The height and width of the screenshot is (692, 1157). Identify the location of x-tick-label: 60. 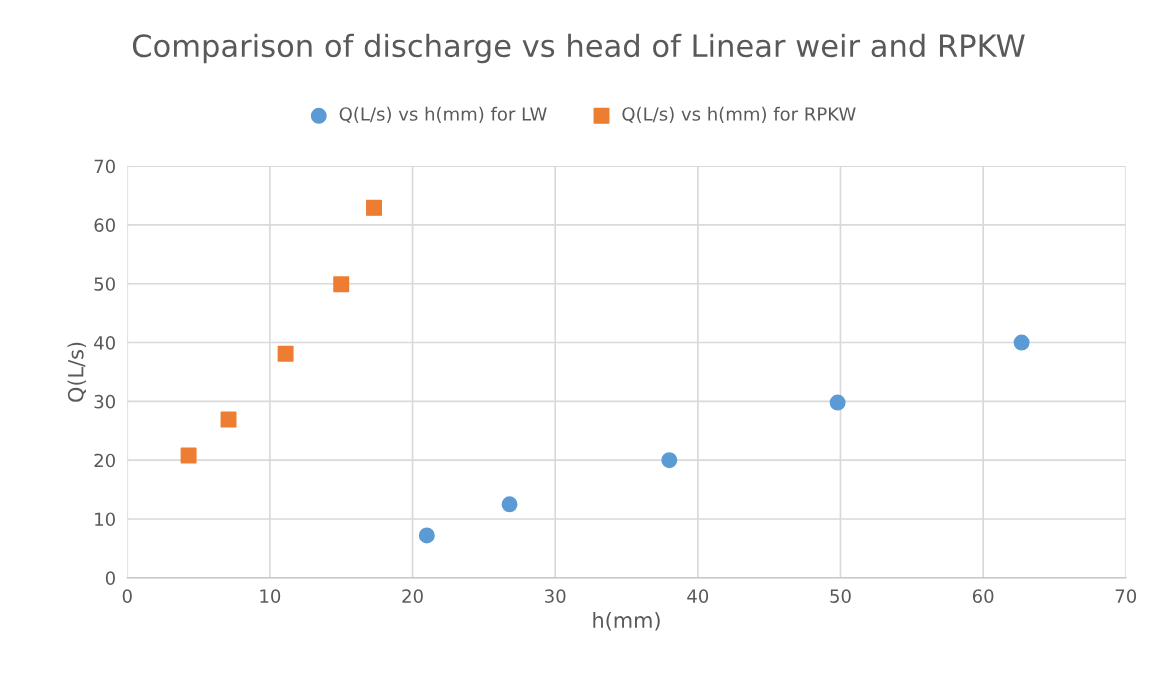
(983, 596).